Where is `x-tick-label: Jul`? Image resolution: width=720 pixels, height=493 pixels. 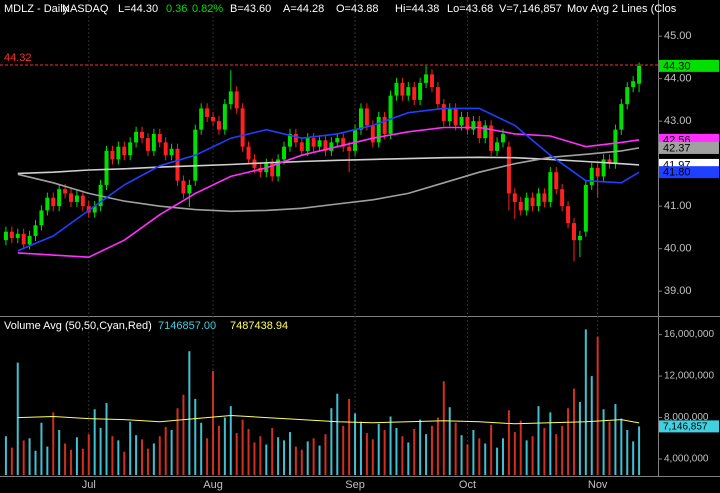
x-tick-label: Jul is located at coordinates (89, 485).